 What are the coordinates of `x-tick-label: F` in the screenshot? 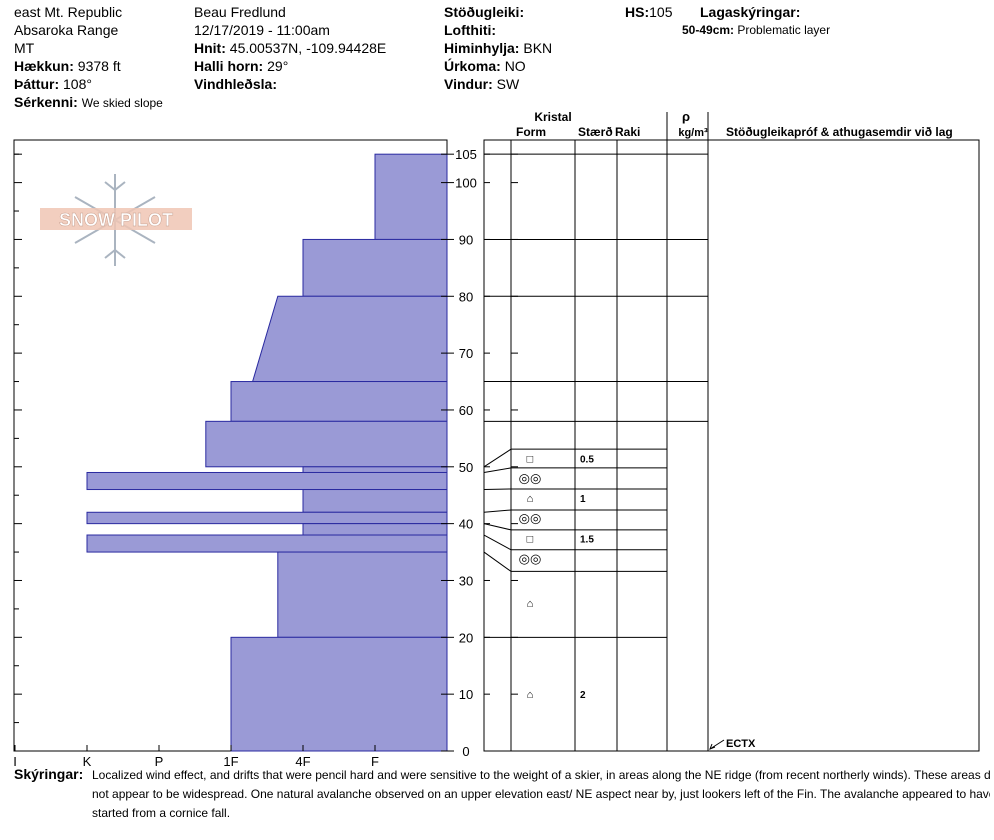 It's located at (375, 760).